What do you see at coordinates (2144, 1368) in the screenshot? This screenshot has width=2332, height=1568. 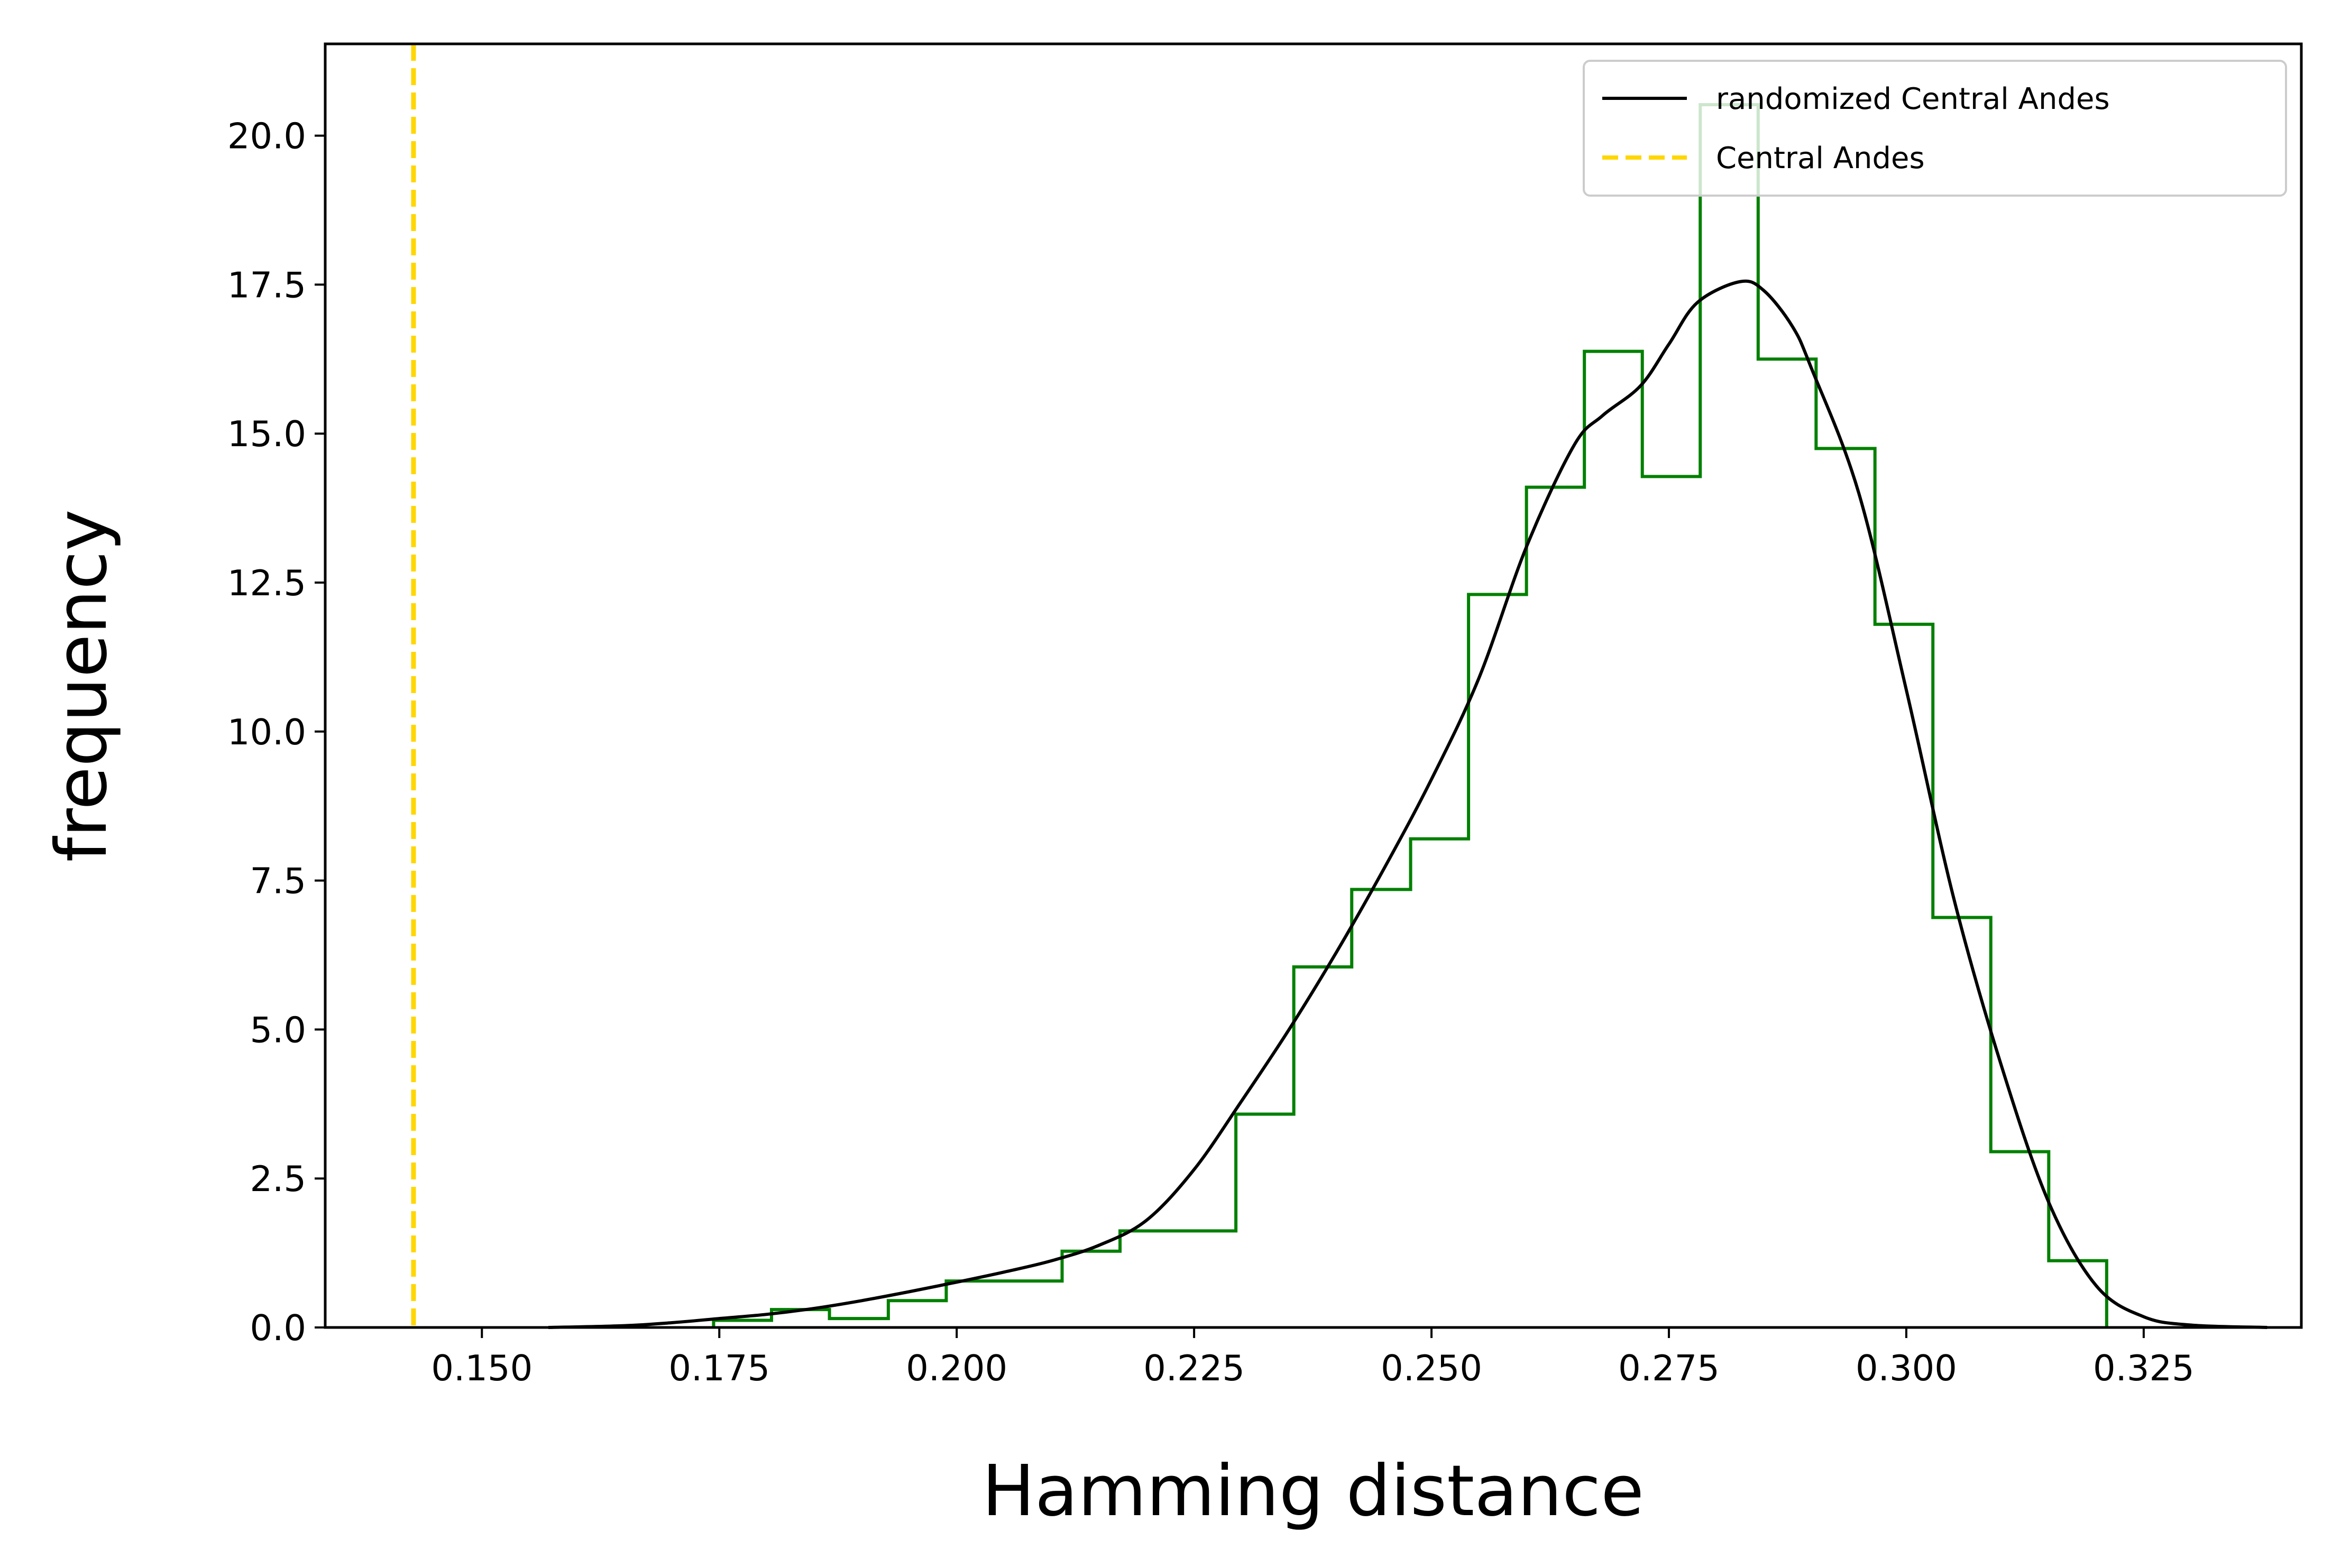 I see `x-tick-label: 0.325` at bounding box center [2144, 1368].